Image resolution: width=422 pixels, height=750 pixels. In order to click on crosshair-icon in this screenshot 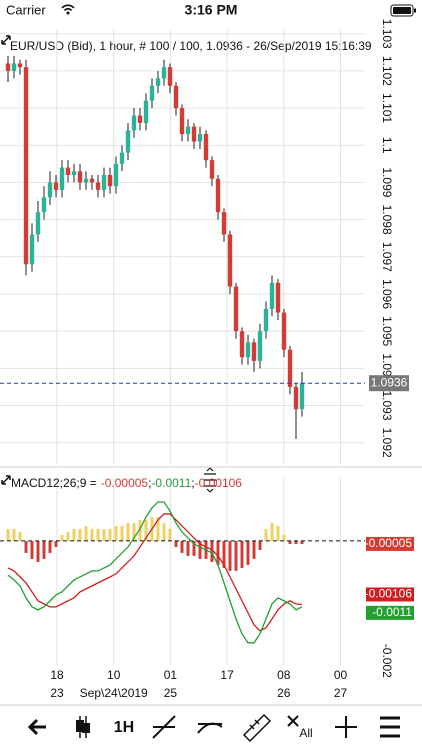, I will do `click(346, 727)`.